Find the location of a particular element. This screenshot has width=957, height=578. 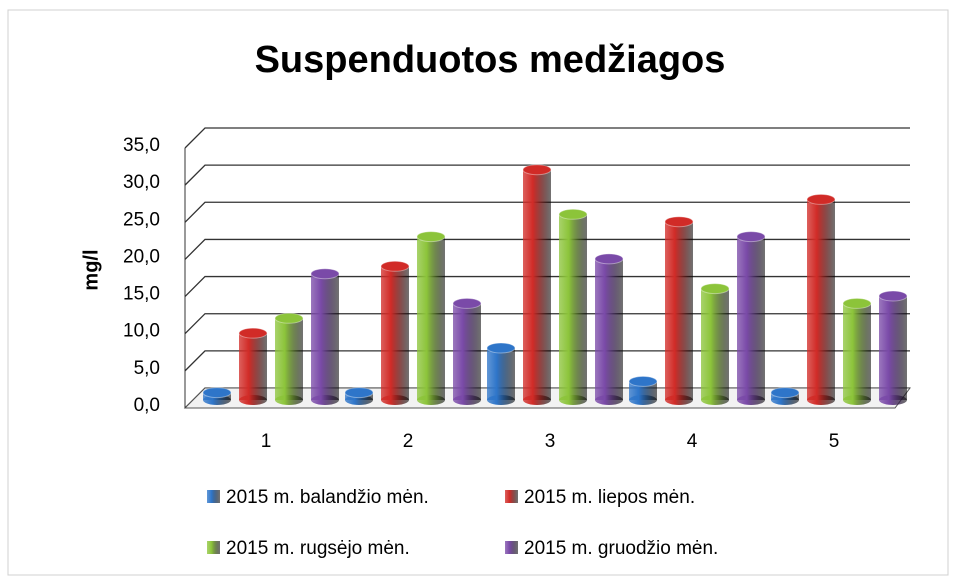

y-axis-label: mg/l is located at coordinates (91, 269).